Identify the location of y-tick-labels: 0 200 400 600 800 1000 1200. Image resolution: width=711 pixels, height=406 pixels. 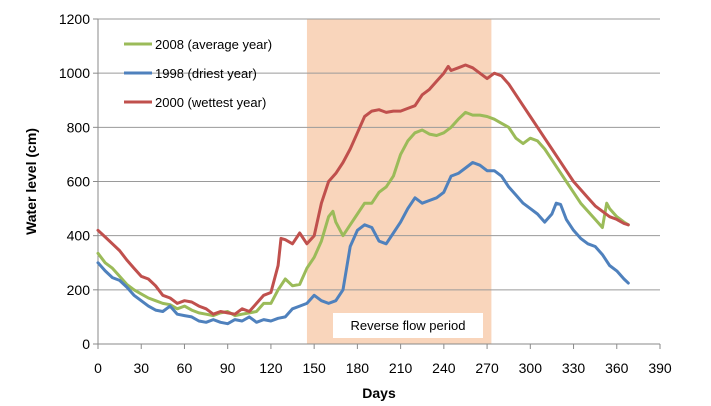
(74, 181).